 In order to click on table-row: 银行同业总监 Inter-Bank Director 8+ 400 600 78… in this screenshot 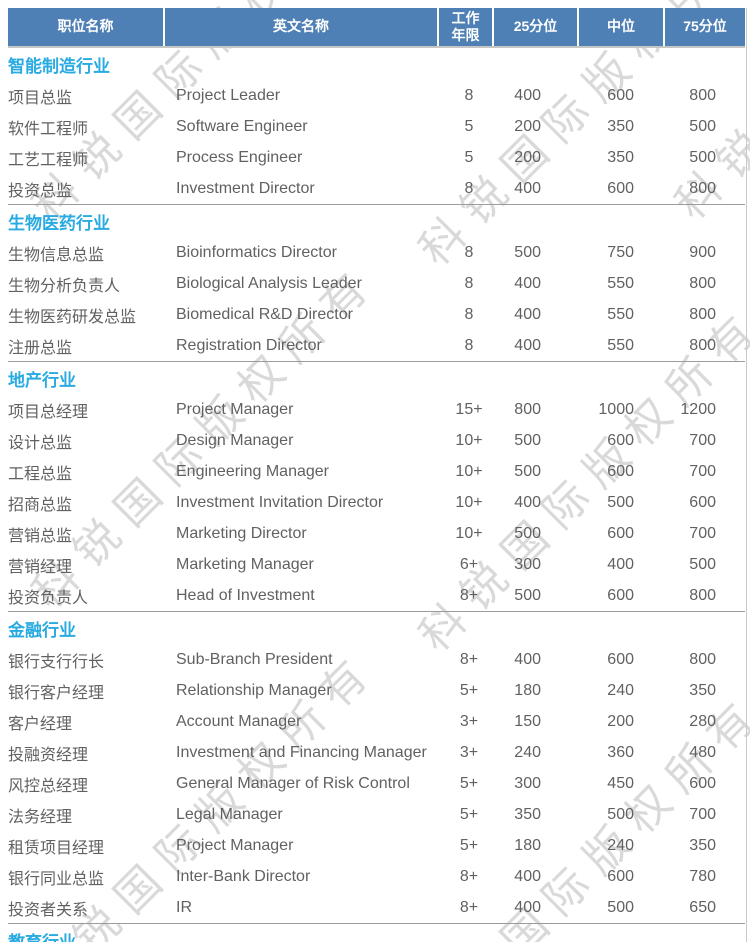, I will do `click(376, 876)`.